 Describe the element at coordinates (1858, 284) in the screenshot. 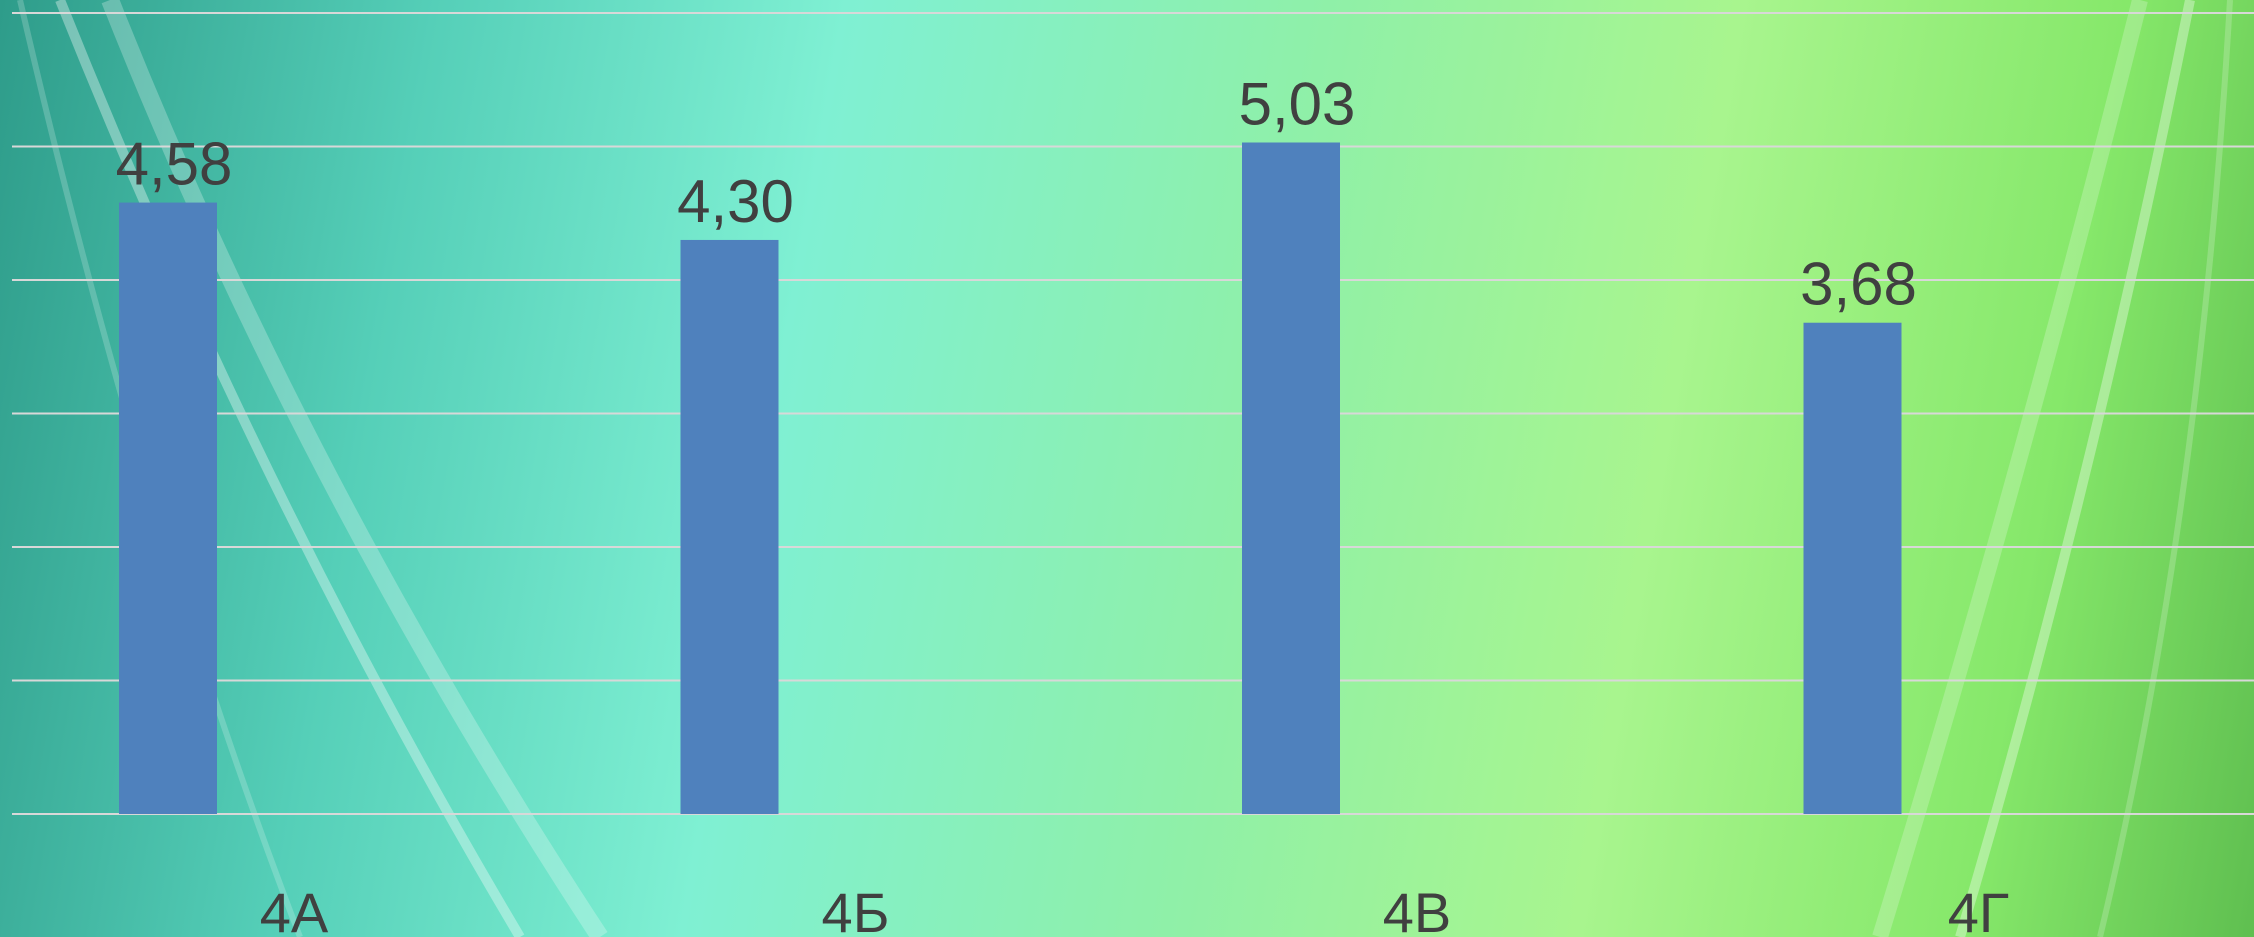

I see `data-label-4: 3,68` at that location.